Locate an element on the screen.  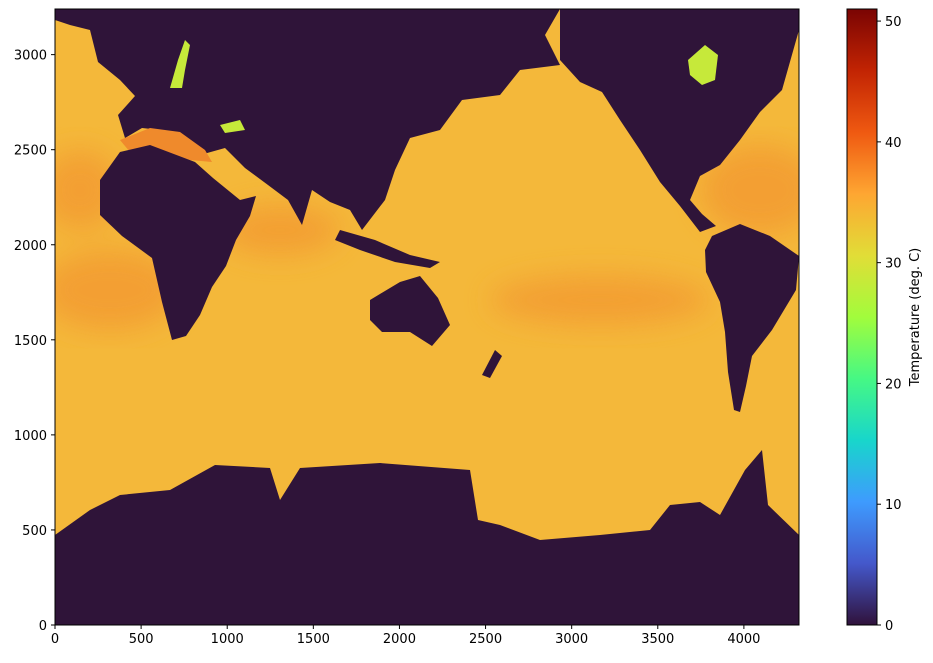
baltic-sea is located at coordinates (180, 64).